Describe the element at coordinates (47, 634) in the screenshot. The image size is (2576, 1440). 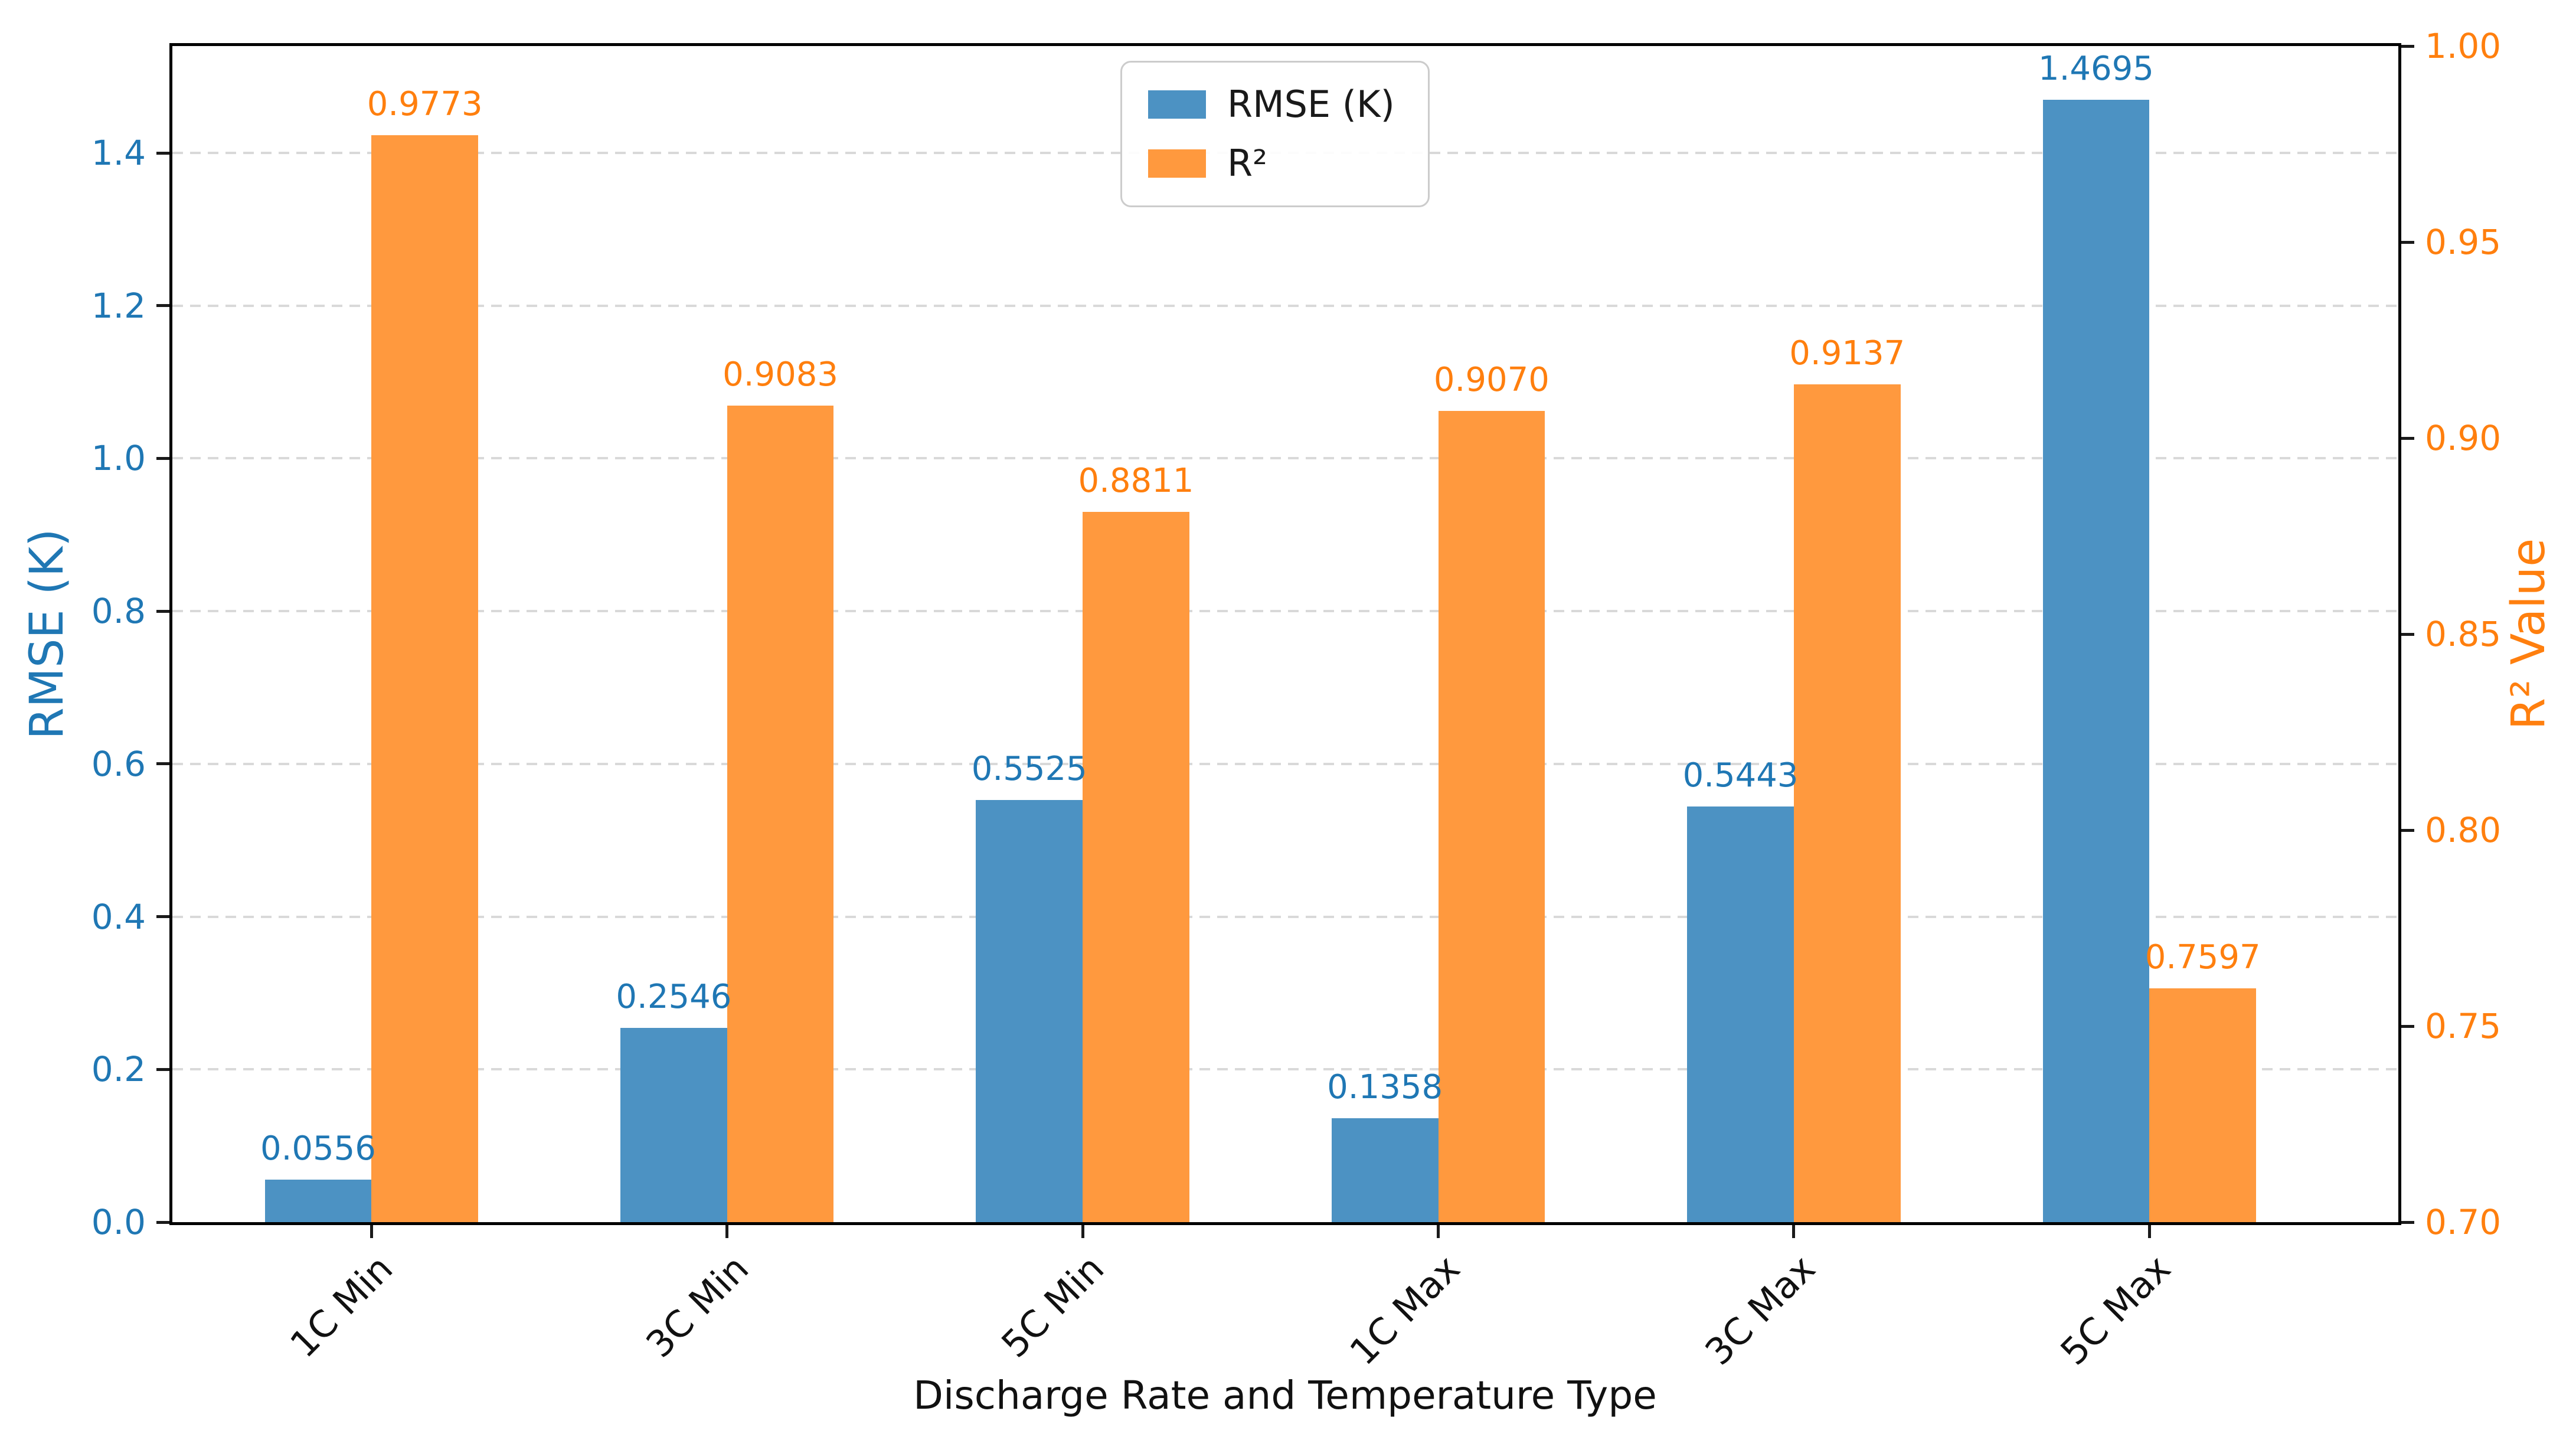
I see `left-axis-title: RMSE (K)` at that location.